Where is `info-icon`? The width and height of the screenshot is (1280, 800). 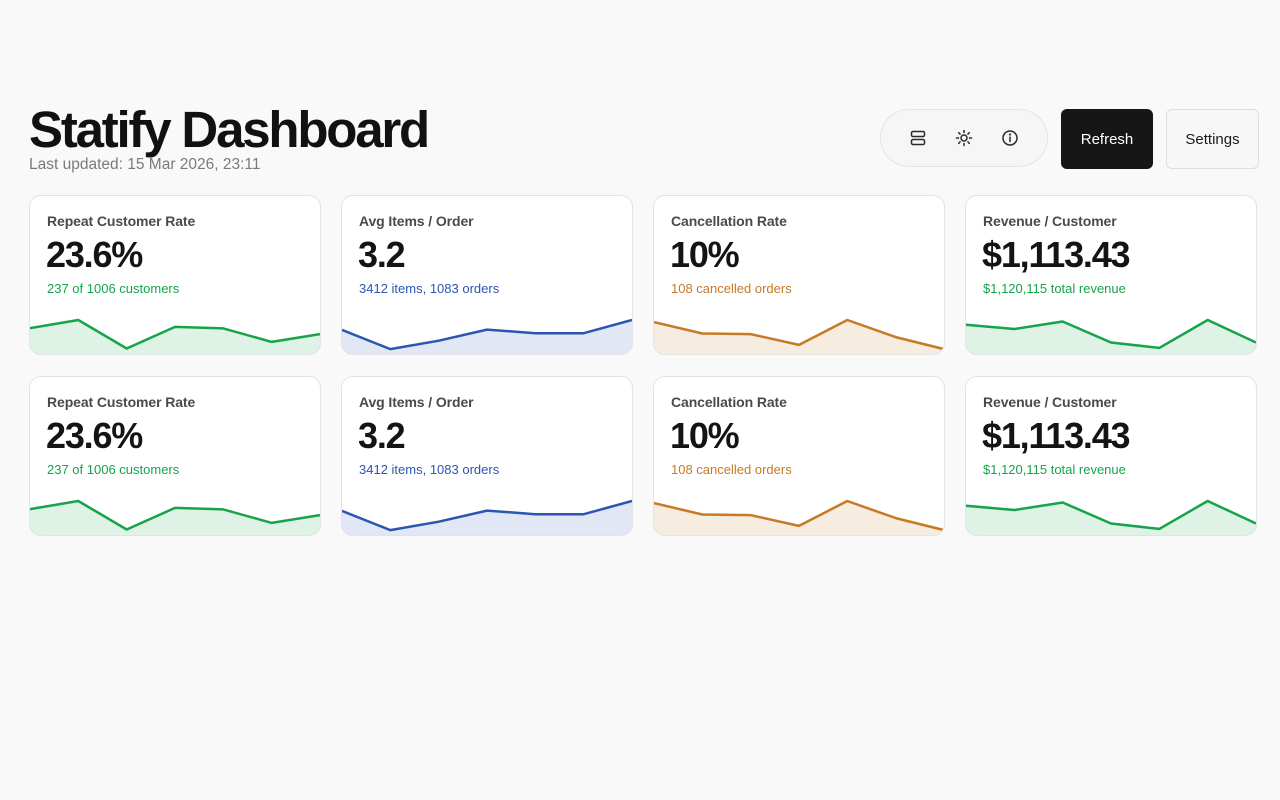 info-icon is located at coordinates (1010, 138).